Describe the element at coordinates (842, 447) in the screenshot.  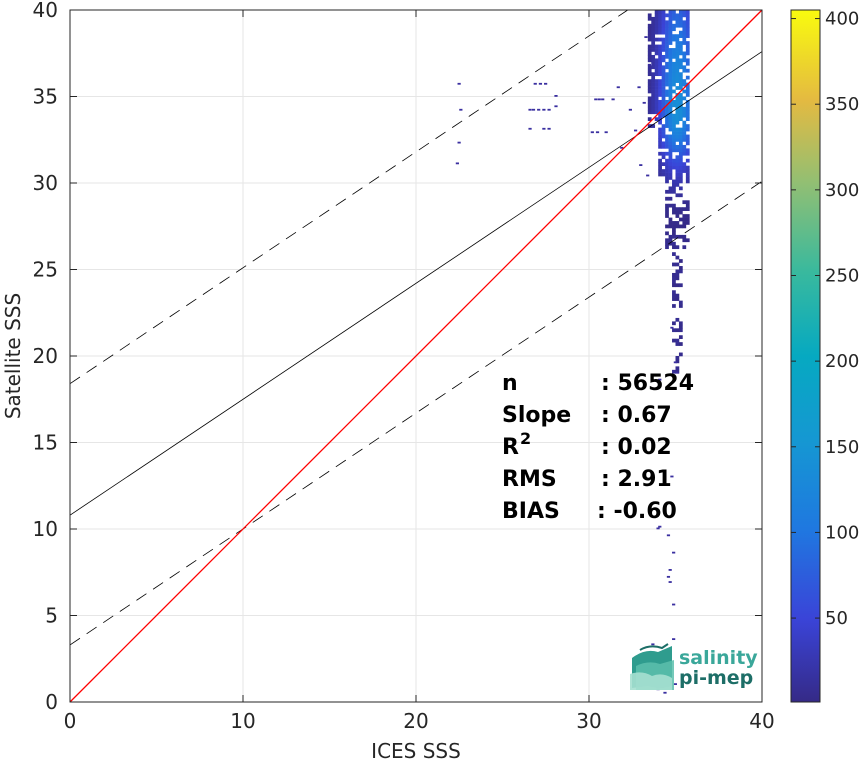
I see `colorbar-tick-label: 150` at that location.